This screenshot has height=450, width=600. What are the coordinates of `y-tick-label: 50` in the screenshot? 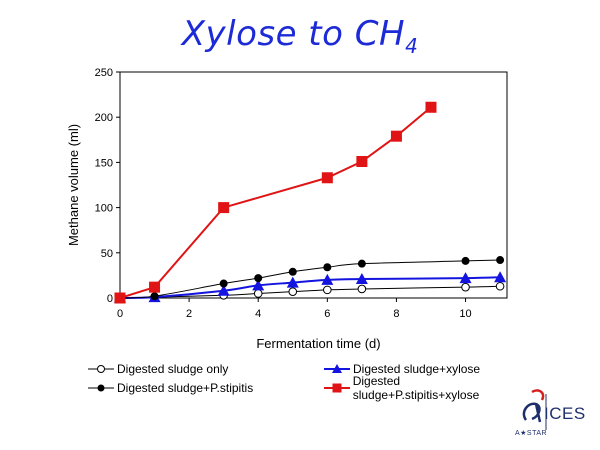 It's located at (107, 254).